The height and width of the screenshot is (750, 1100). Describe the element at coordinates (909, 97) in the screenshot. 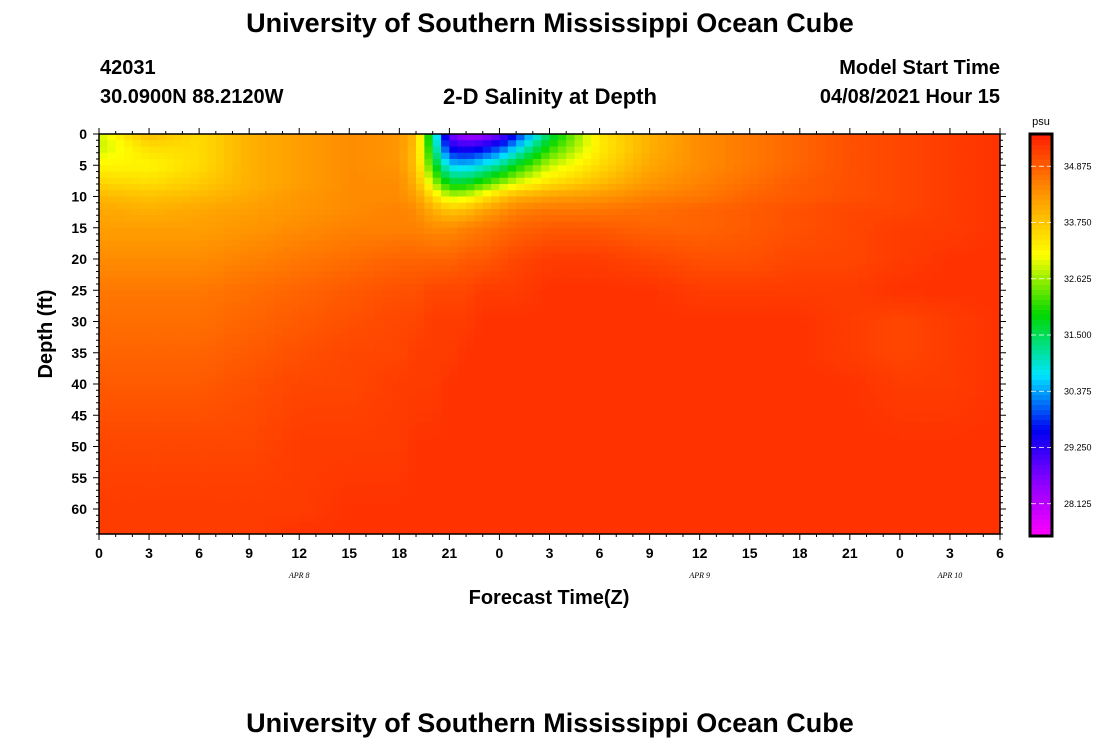

I see `model-start-value: 04/08/2021 Hour 15` at that location.